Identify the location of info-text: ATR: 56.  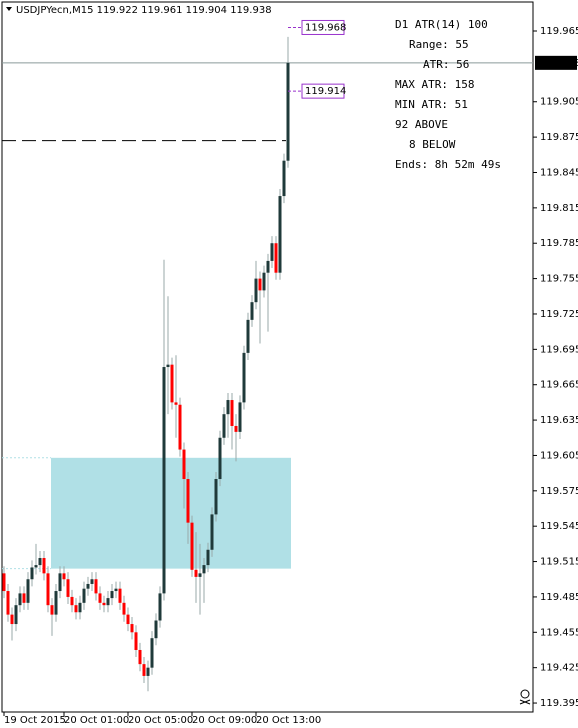
(446, 64).